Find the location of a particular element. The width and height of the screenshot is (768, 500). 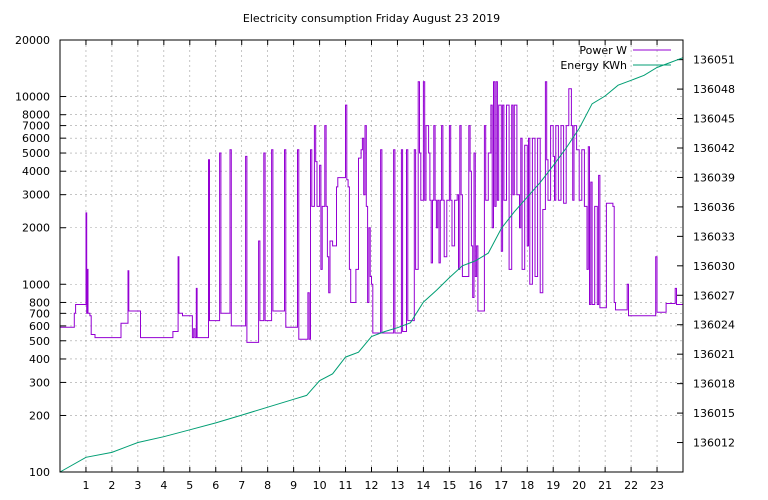

x-tick-label: 15 is located at coordinates (449, 485).